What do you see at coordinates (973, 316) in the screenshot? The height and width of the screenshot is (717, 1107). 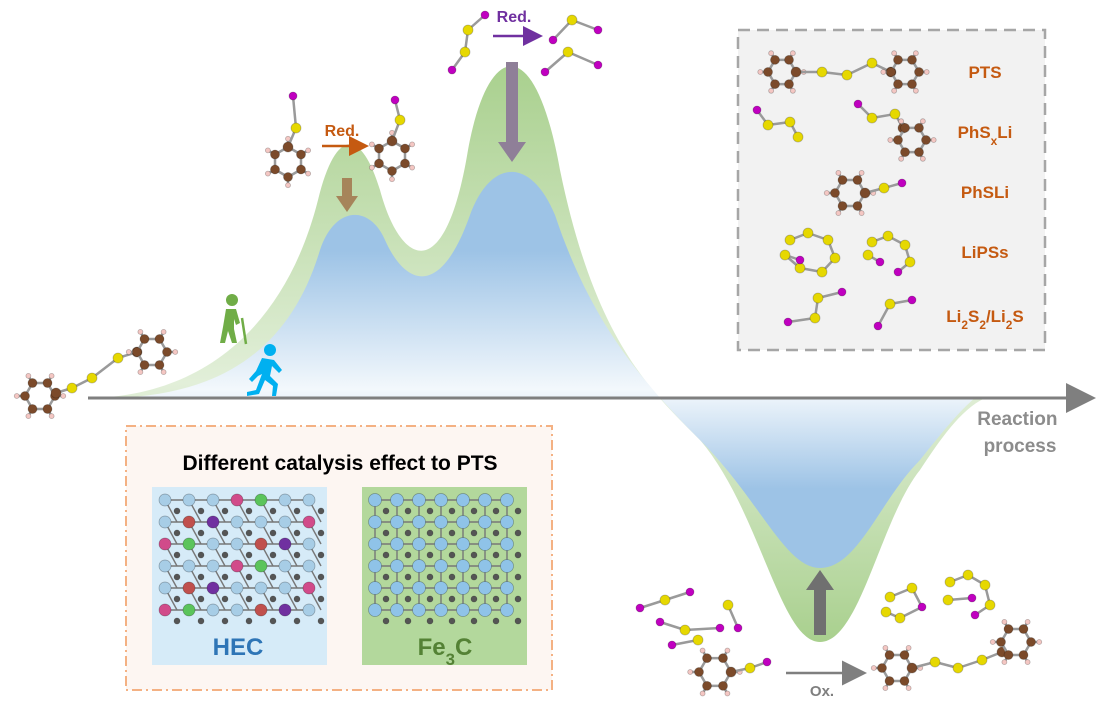 I see `text-segment: S` at bounding box center [973, 316].